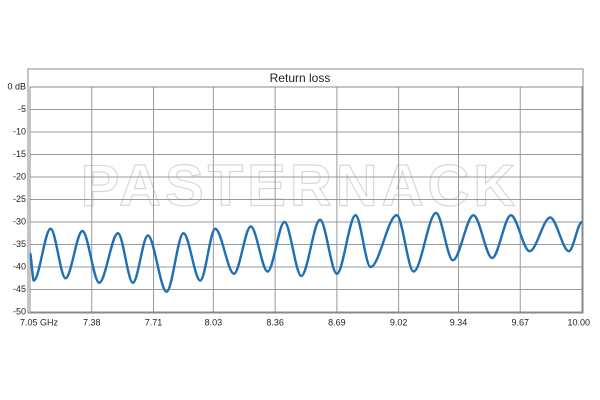 The height and width of the screenshot is (400, 600). What do you see at coordinates (16, 86) in the screenshot?
I see `y-tick-label: 0 dB` at bounding box center [16, 86].